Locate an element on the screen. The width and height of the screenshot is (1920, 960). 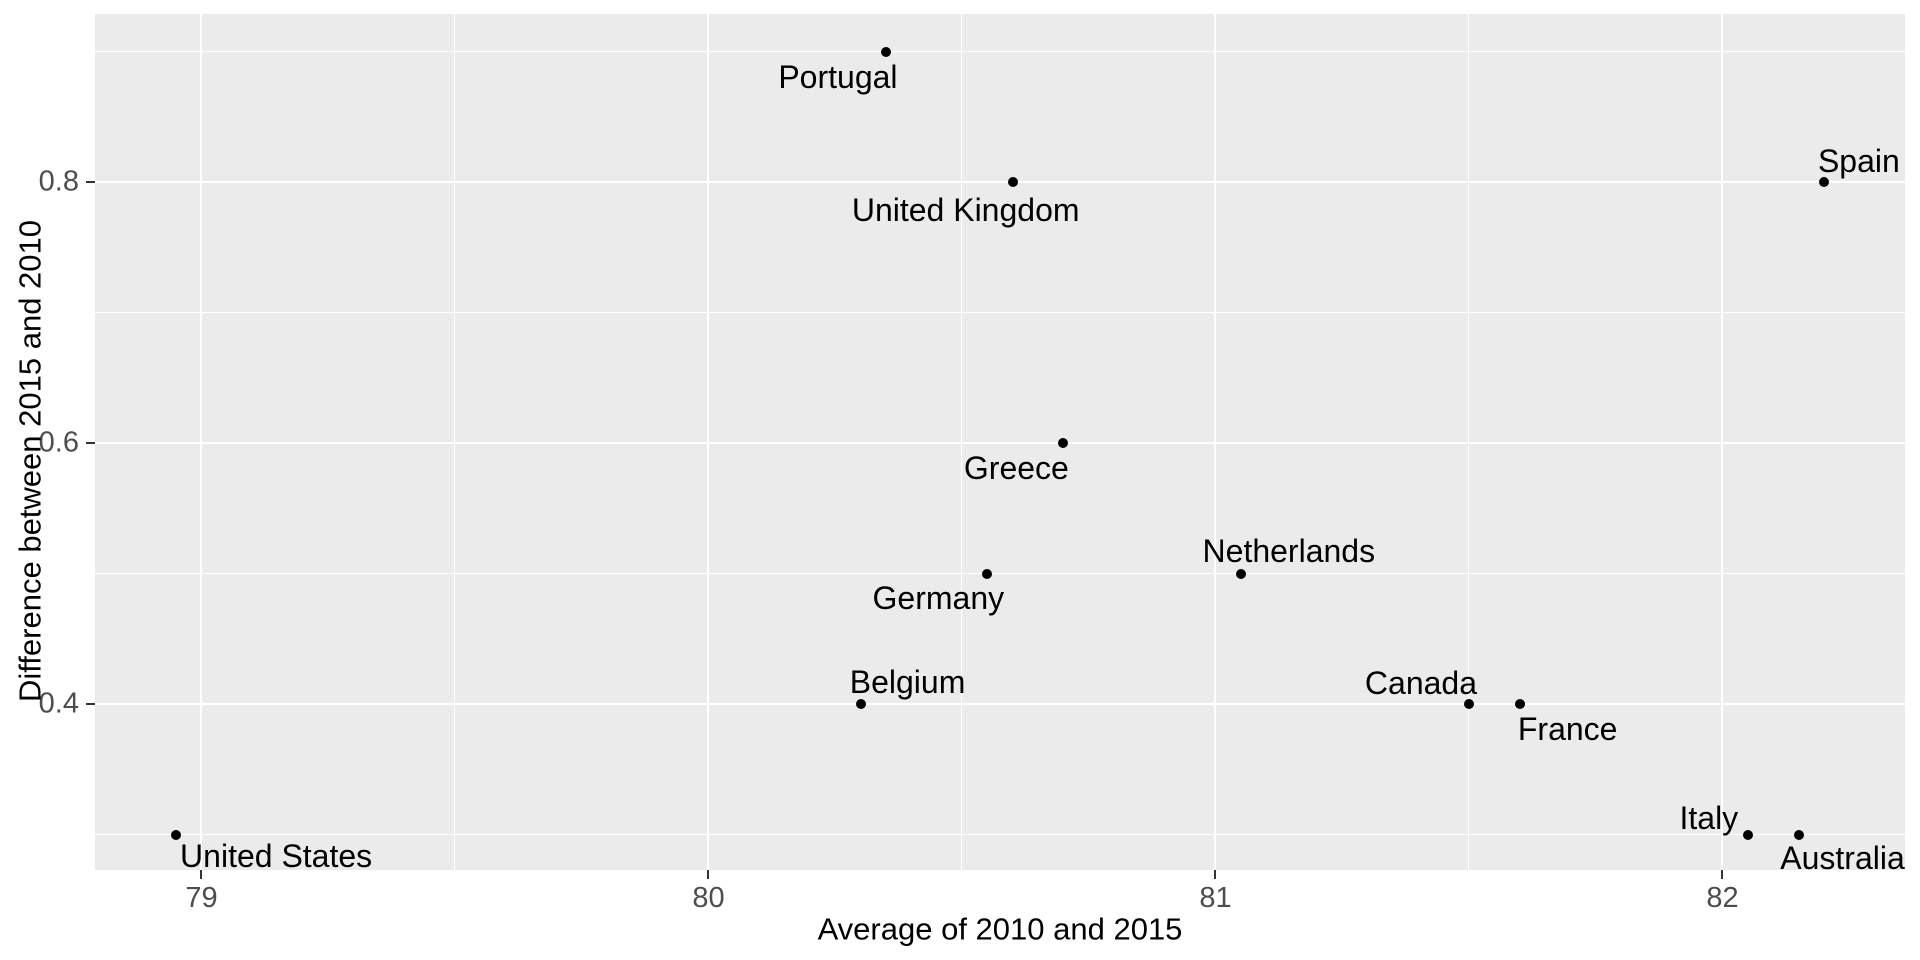
point-label-france: France is located at coordinates (1567, 729).